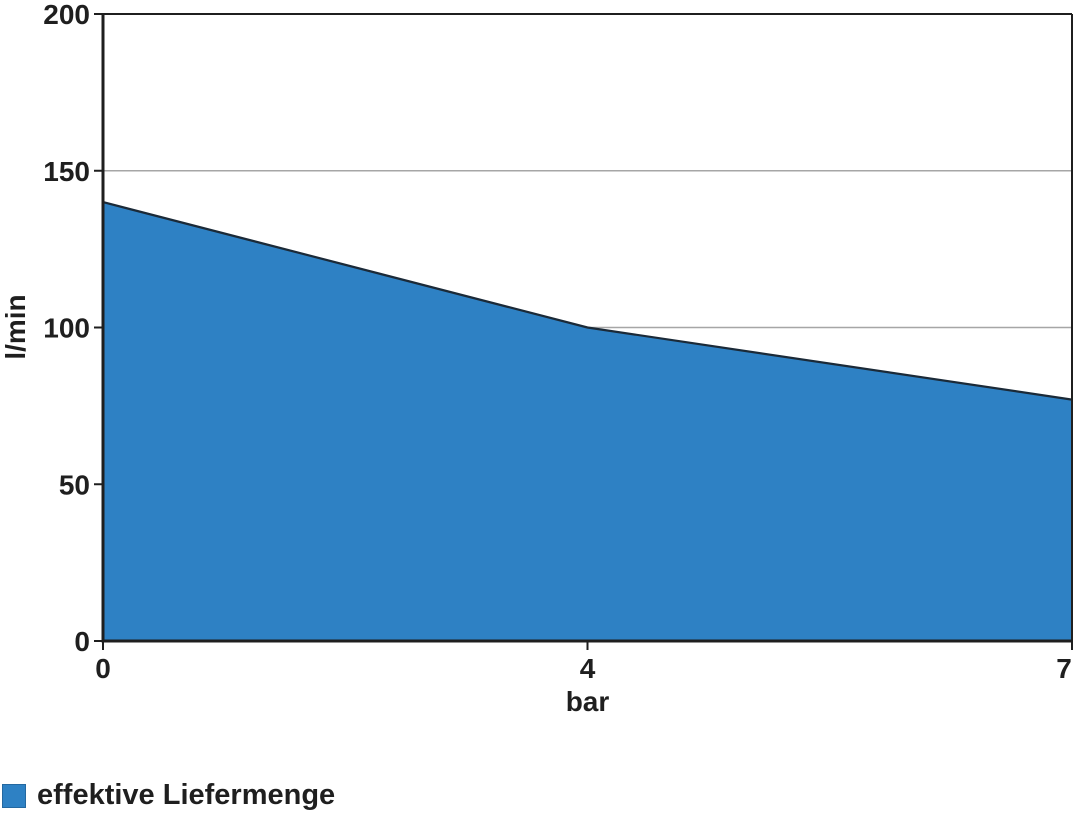  What do you see at coordinates (82, 641) in the screenshot?
I see `y-tick-label: 0` at bounding box center [82, 641].